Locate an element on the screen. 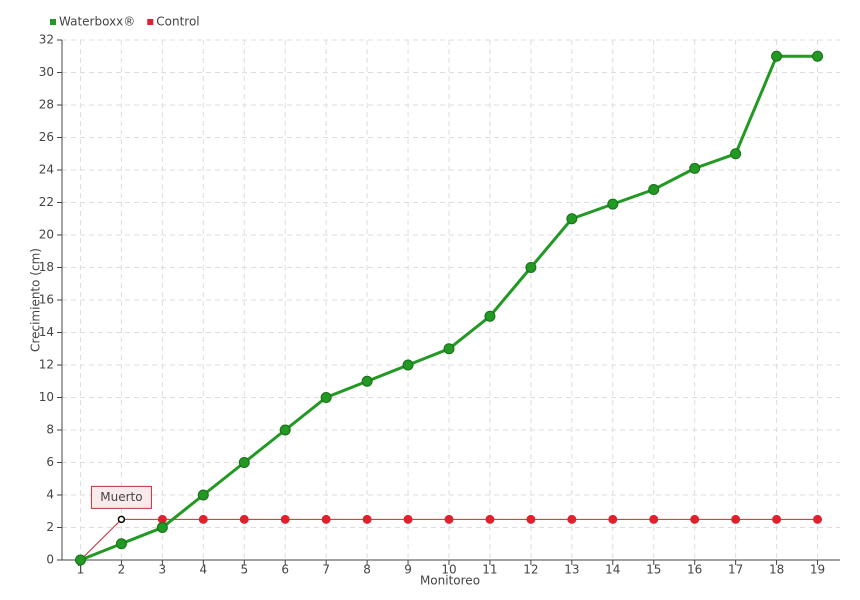 This screenshot has width=860, height=600. x-tick-label: 16 is located at coordinates (694, 570).